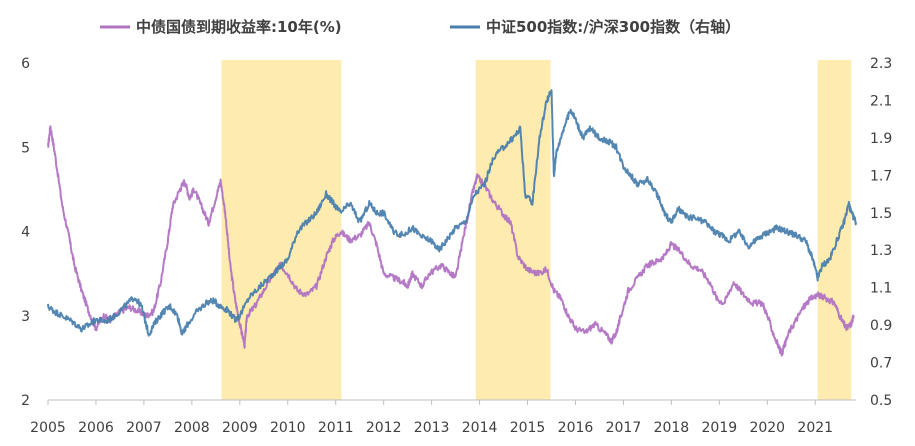 The image size is (915, 446). Describe the element at coordinates (384, 428) in the screenshot. I see `x-tick-label: 2012` at that location.